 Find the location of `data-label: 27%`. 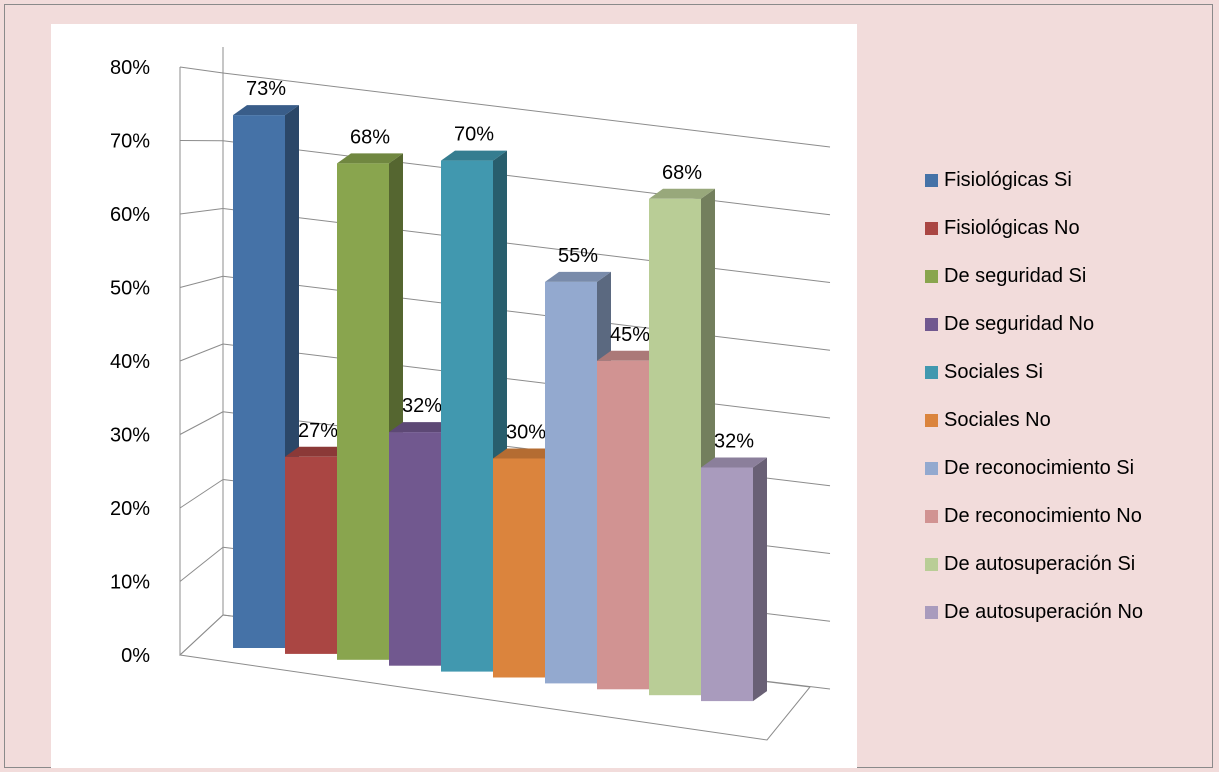

data-label: 27% is located at coordinates (318, 431).